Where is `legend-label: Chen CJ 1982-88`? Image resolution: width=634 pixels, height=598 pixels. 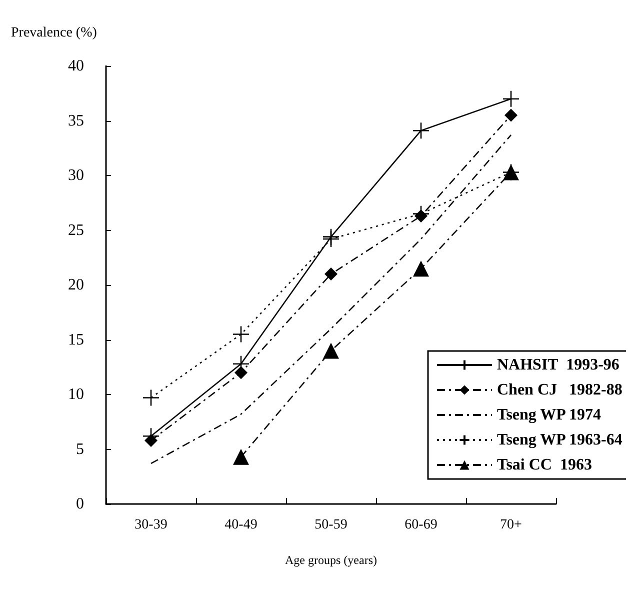 legend-label: Chen CJ 1982-88 is located at coordinates (559, 390).